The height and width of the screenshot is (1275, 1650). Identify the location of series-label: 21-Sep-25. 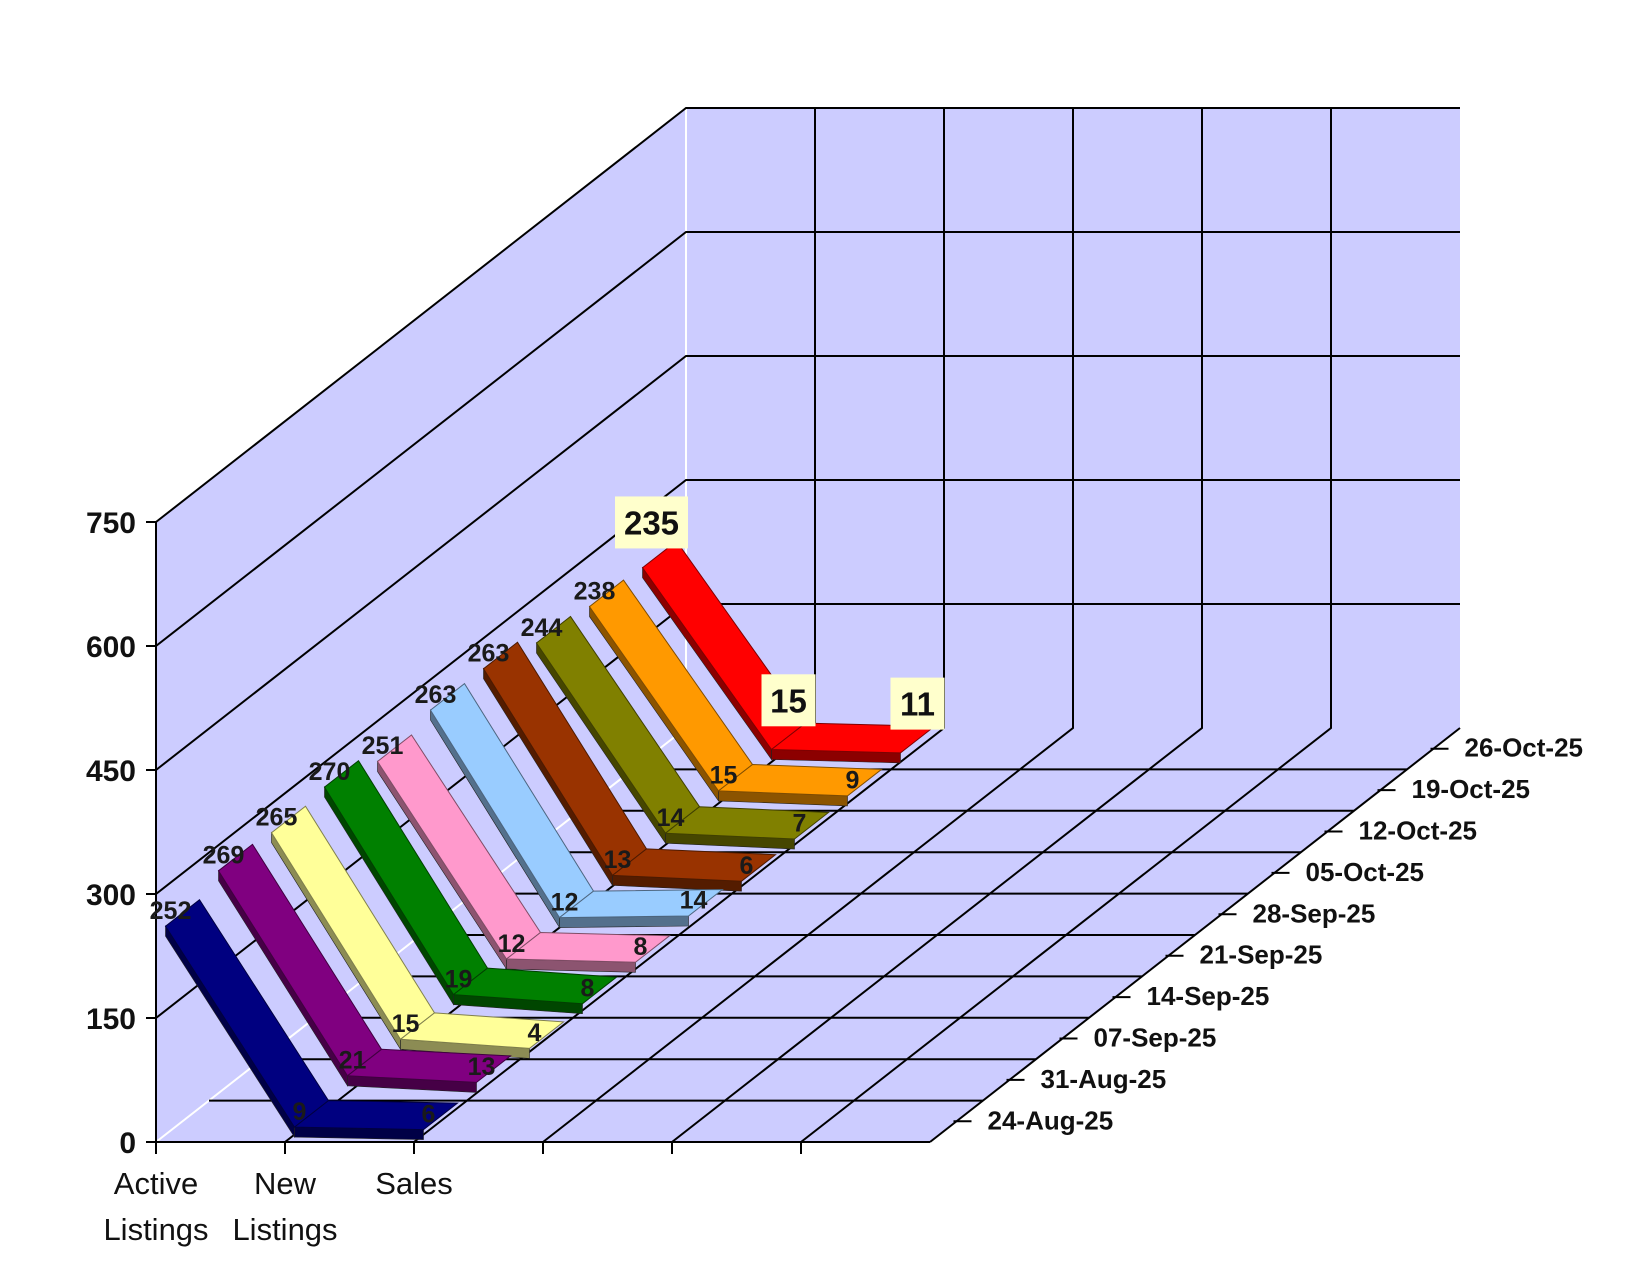
(1261, 955).